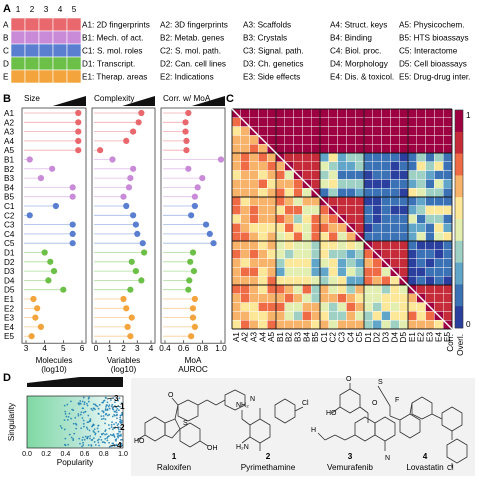 This screenshot has width=479, height=485. What do you see at coordinates (313, 430) in the screenshot?
I see `atom-label: H` at bounding box center [313, 430].